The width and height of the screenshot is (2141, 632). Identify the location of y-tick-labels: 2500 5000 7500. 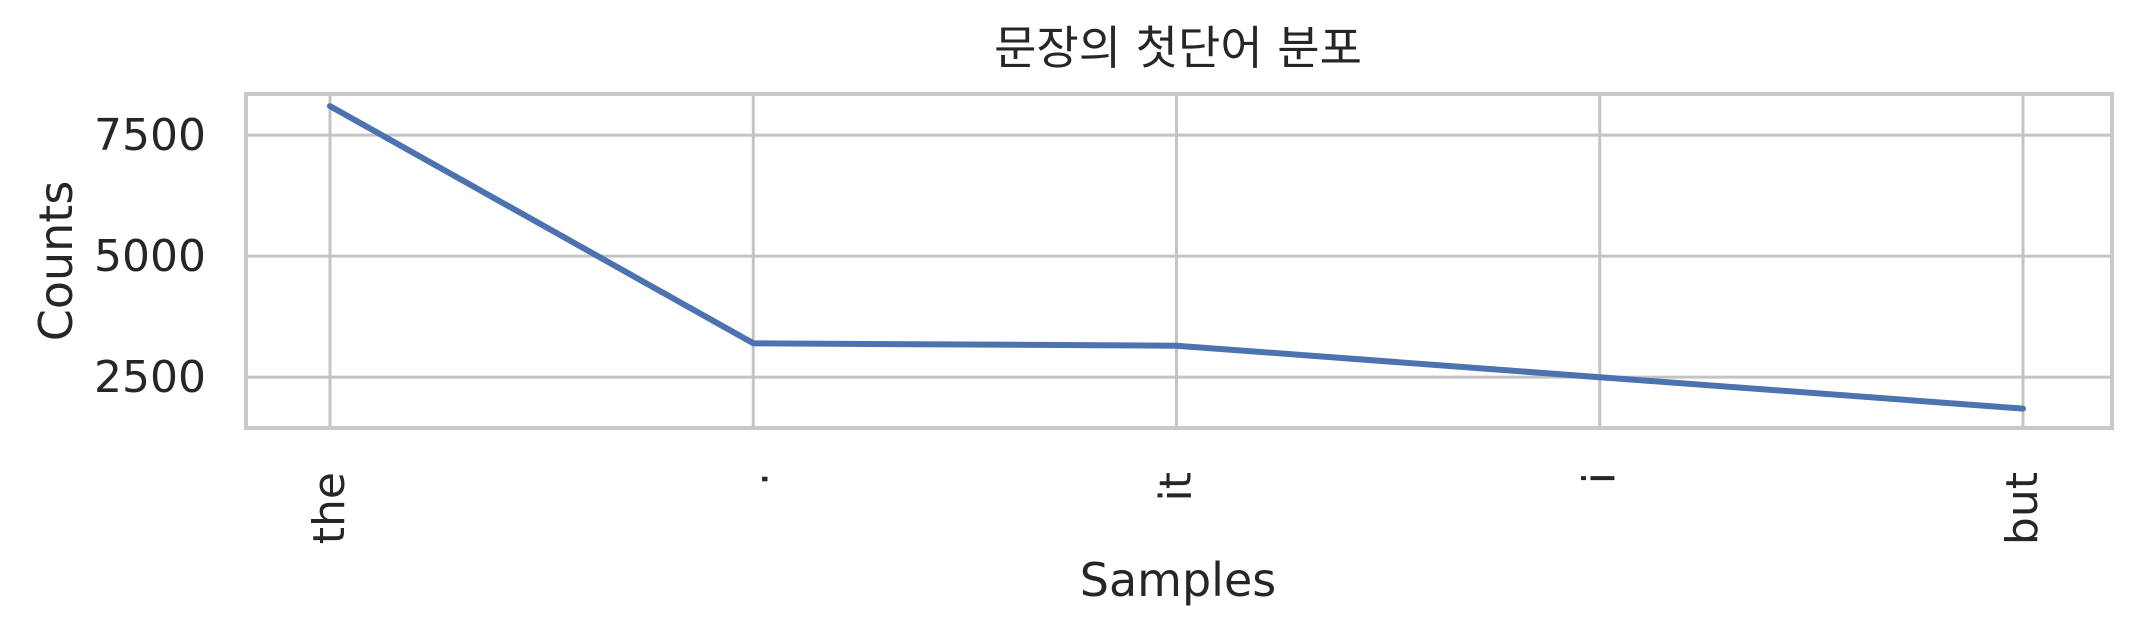
(150, 256).